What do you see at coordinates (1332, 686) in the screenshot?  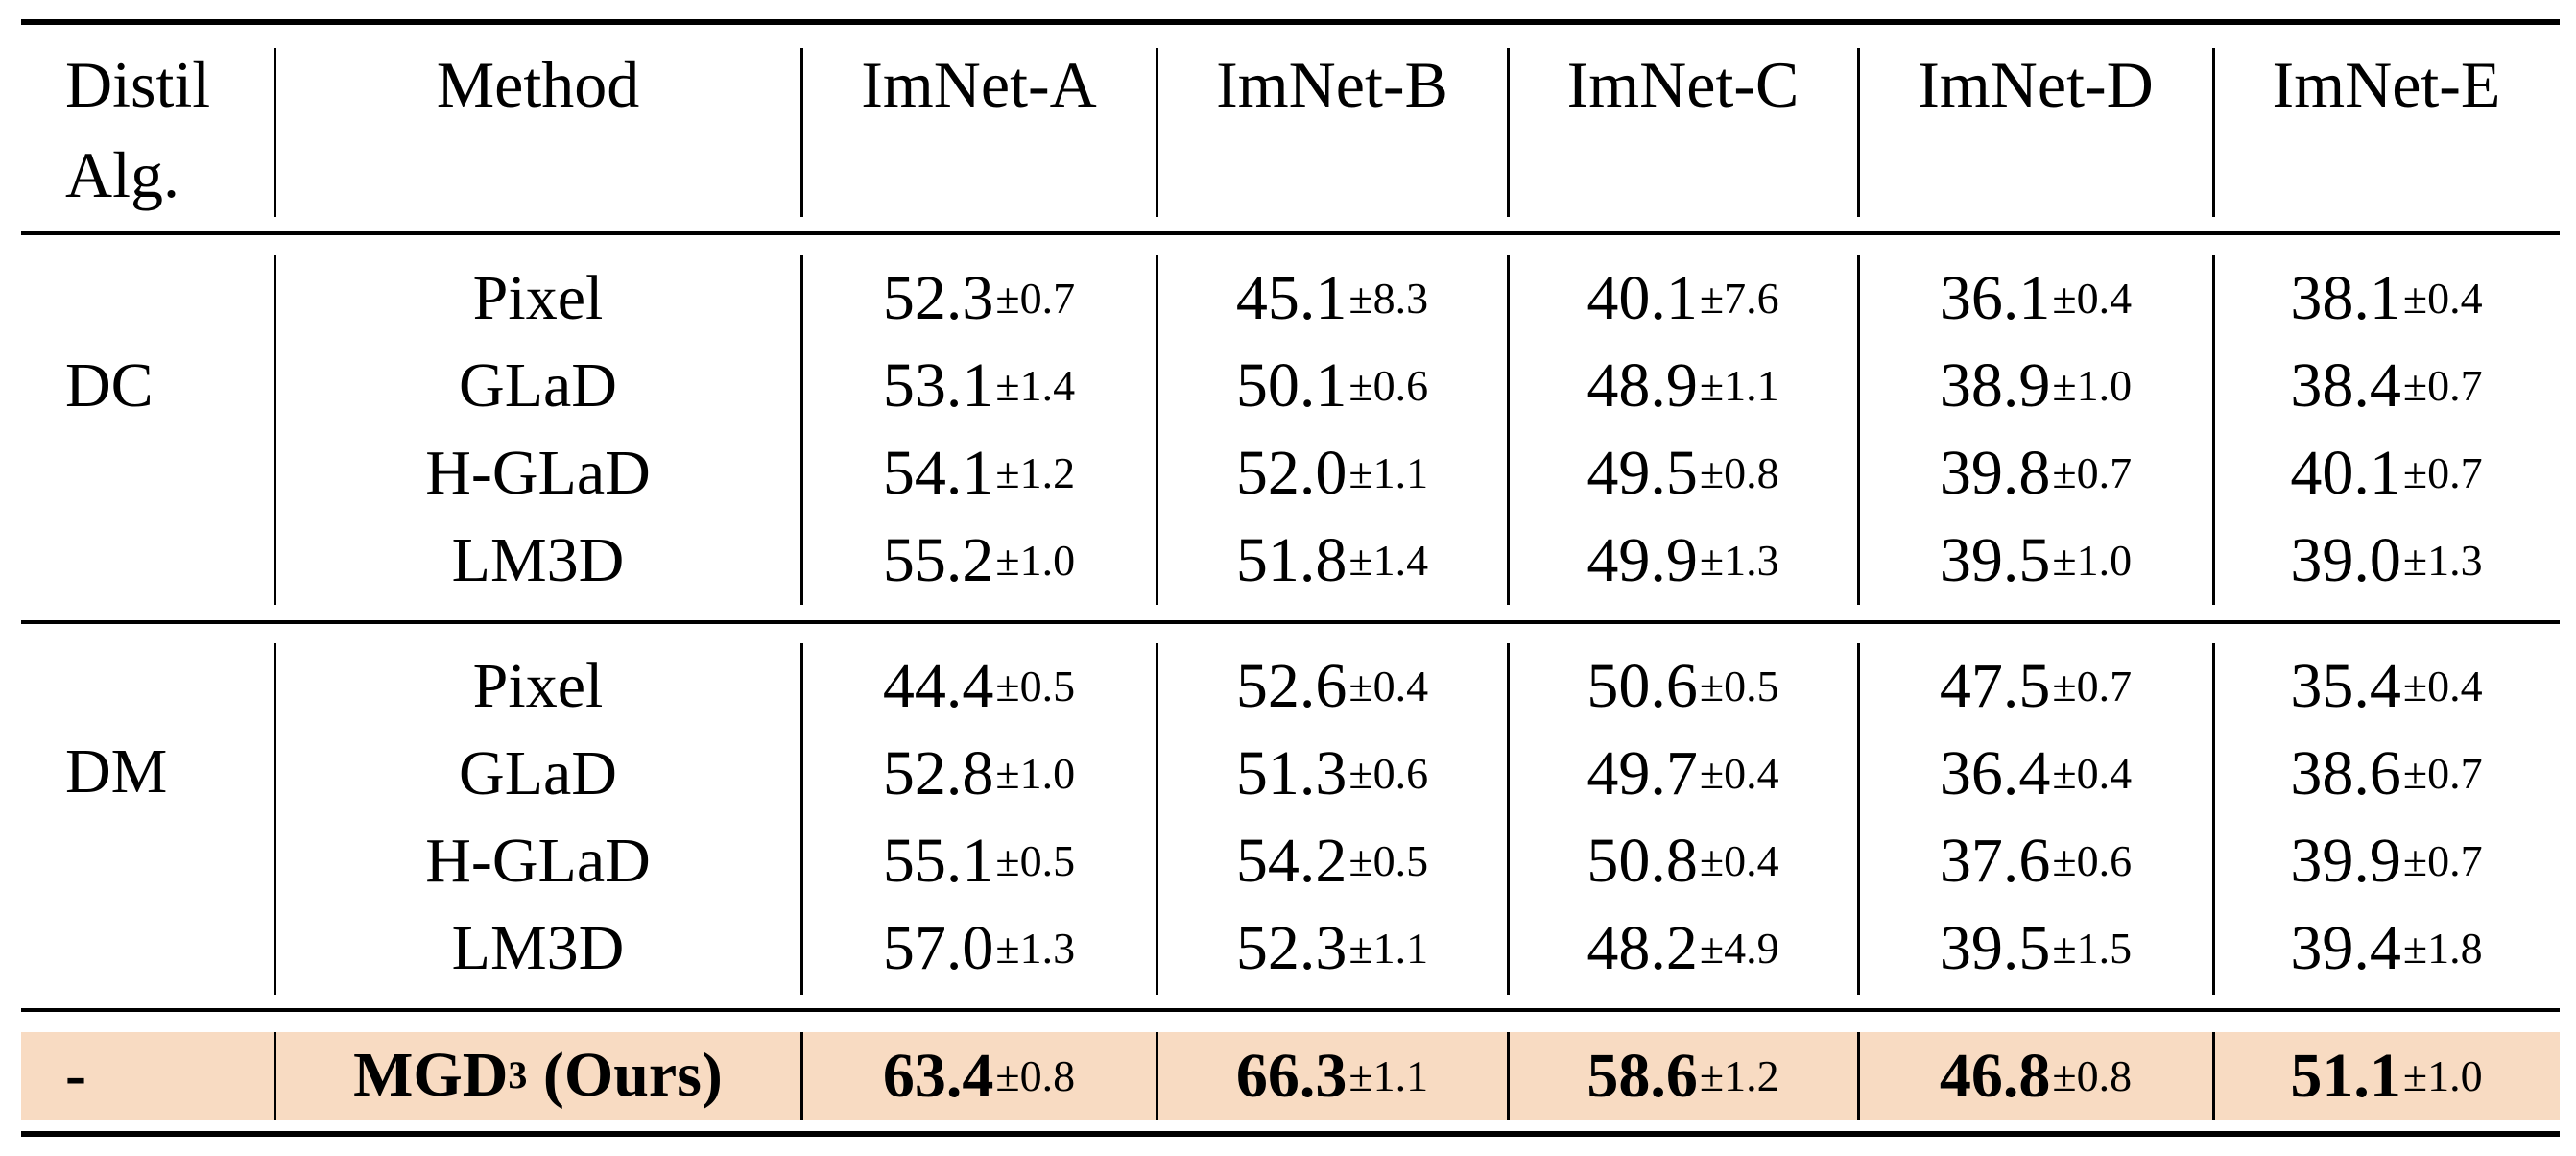 I see `table-cell: 52.6 ±0.4` at bounding box center [1332, 686].